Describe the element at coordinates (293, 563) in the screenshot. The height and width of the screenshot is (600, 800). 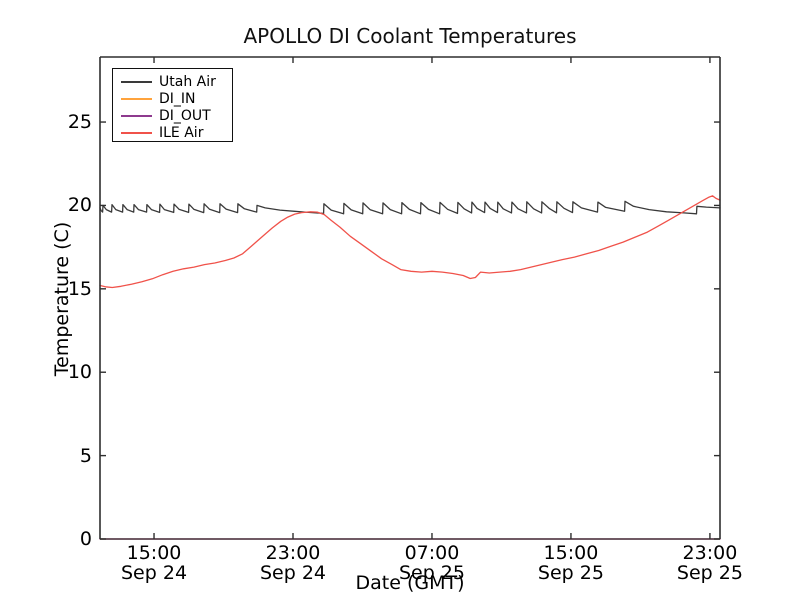
I see `x-tick-label-23-00-sep-24: 23:00 Sep 24` at that location.